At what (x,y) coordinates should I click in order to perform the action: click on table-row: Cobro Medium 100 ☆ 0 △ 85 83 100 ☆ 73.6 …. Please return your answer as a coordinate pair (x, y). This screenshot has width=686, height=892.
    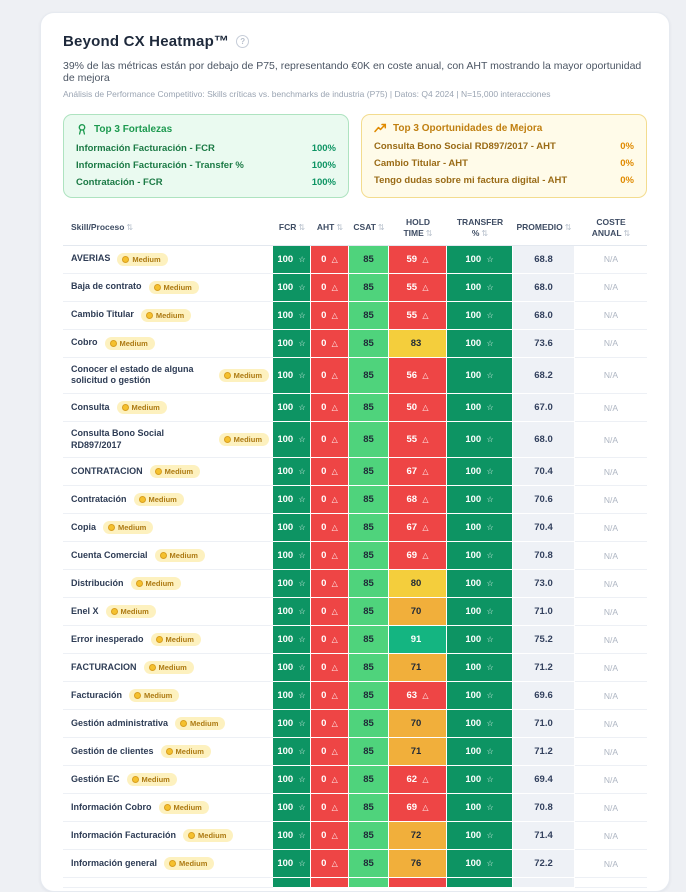
    Looking at the image, I should click on (355, 343).